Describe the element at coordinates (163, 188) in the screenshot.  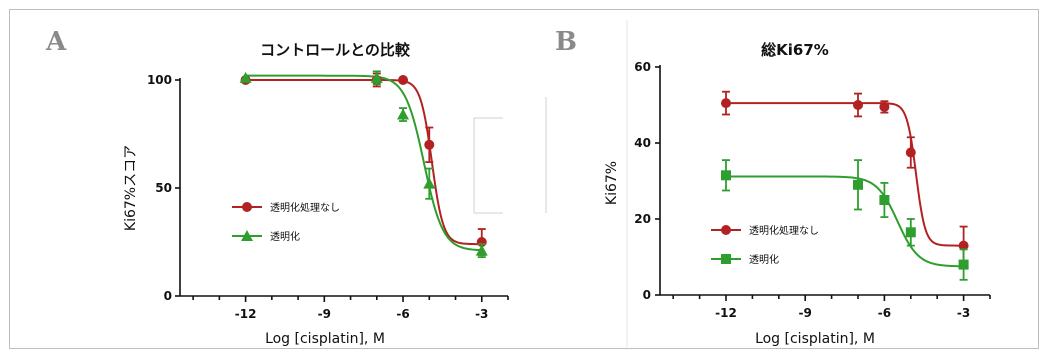
I see `y-tick-label: 50` at that location.